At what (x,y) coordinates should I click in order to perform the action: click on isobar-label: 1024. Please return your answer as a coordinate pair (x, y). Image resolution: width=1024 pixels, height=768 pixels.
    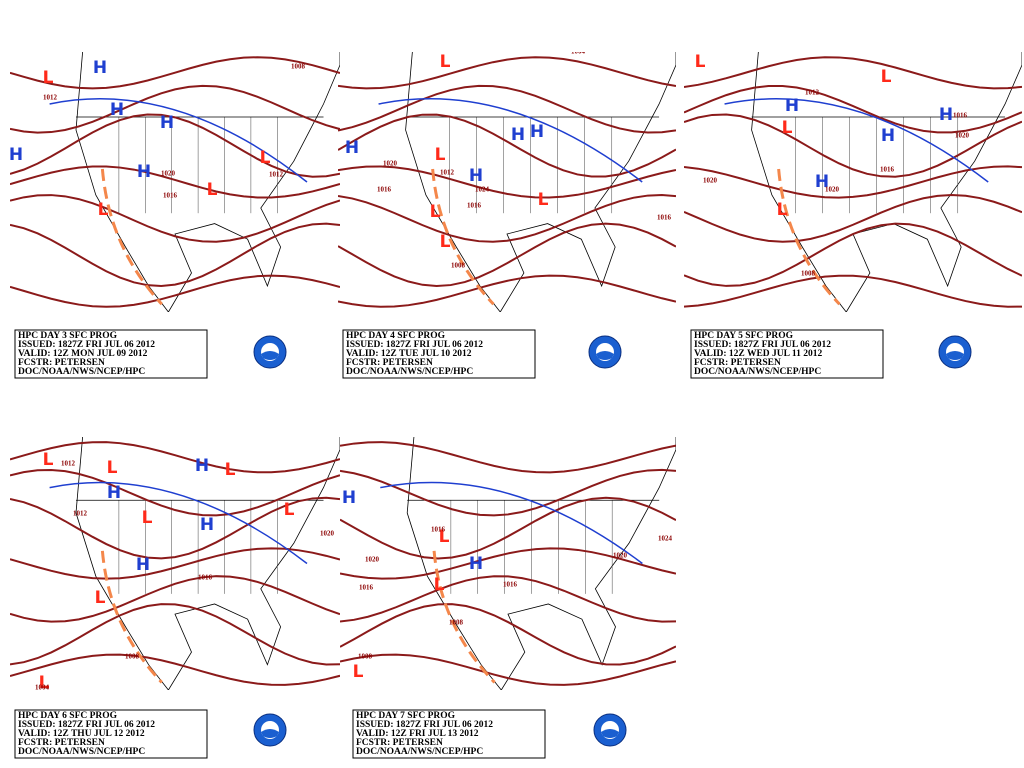
    Looking at the image, I should click on (665, 539).